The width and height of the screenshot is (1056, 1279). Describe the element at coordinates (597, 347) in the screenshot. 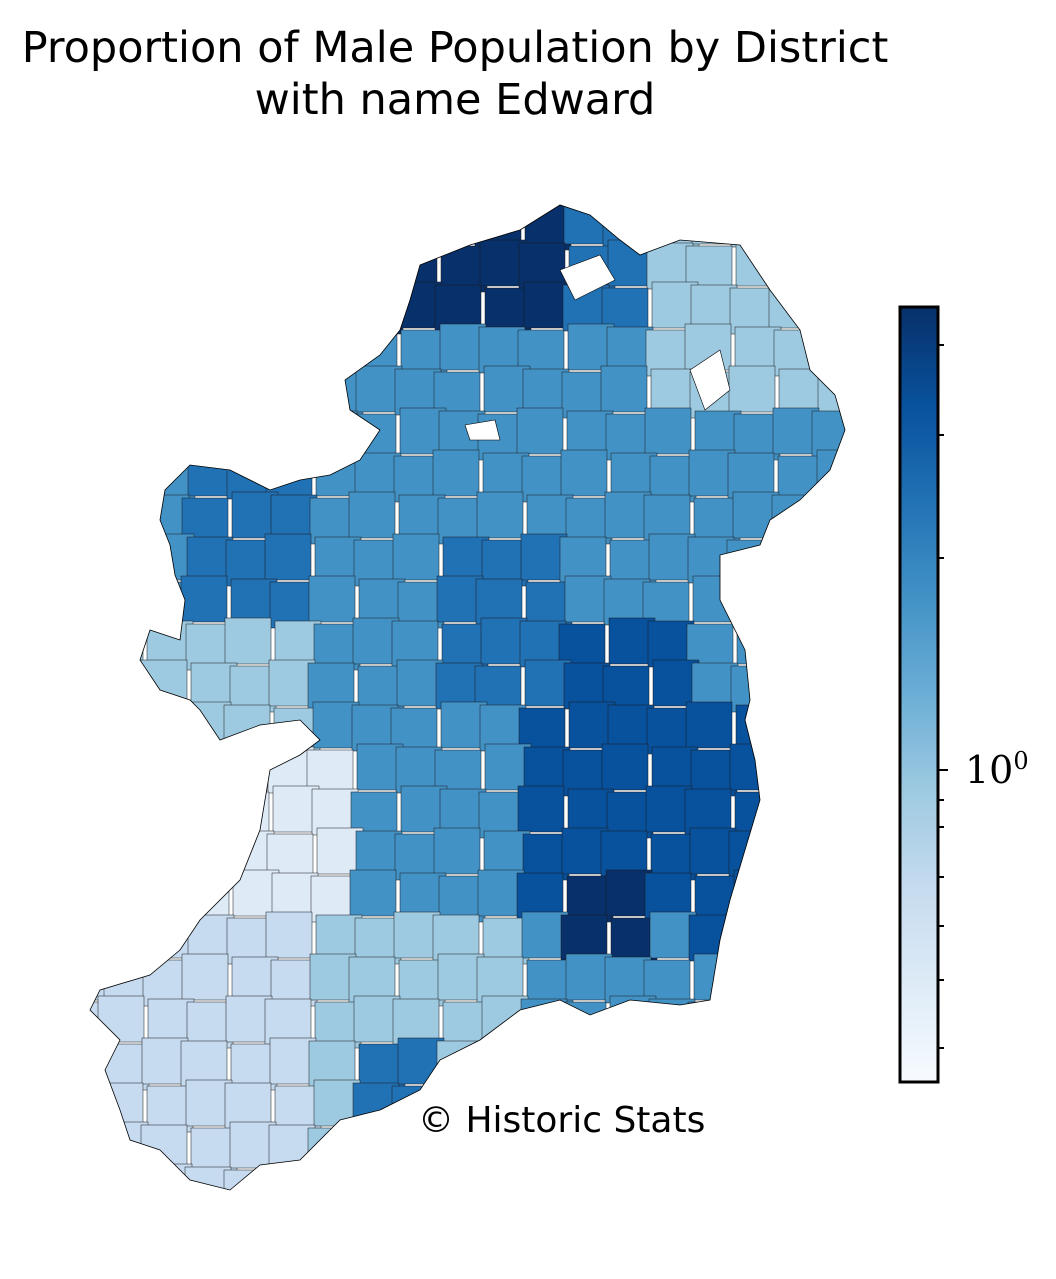

I see `lakes` at that location.